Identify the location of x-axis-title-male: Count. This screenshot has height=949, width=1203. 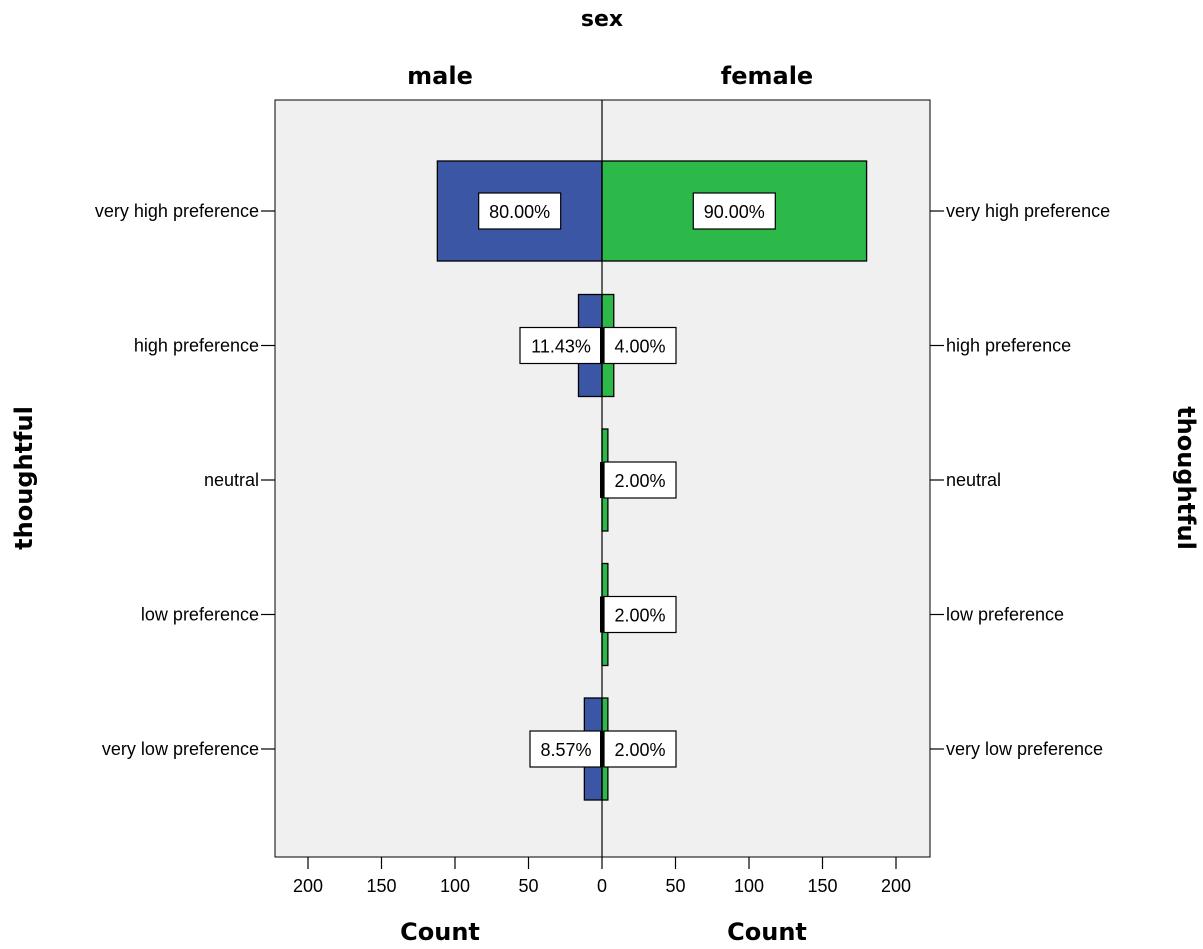
(440, 932).